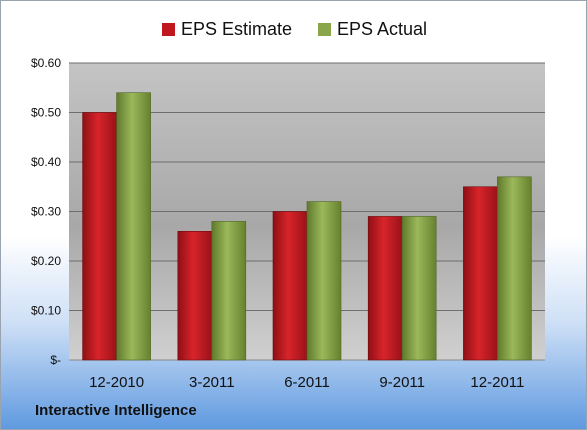  Describe the element at coordinates (236, 28) in the screenshot. I see `legend-label-estimate: EPS Estimate` at that location.